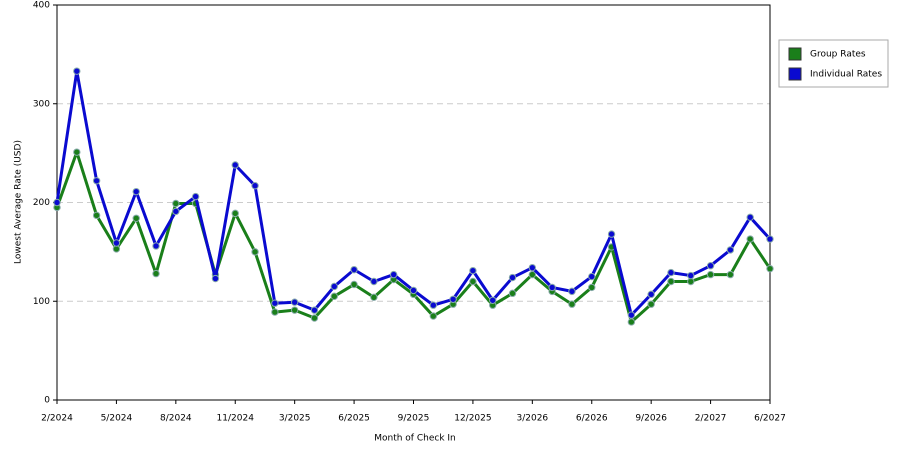 The image size is (900, 450). Describe the element at coordinates (41, 104) in the screenshot. I see `y-tick-label: 300` at that location.